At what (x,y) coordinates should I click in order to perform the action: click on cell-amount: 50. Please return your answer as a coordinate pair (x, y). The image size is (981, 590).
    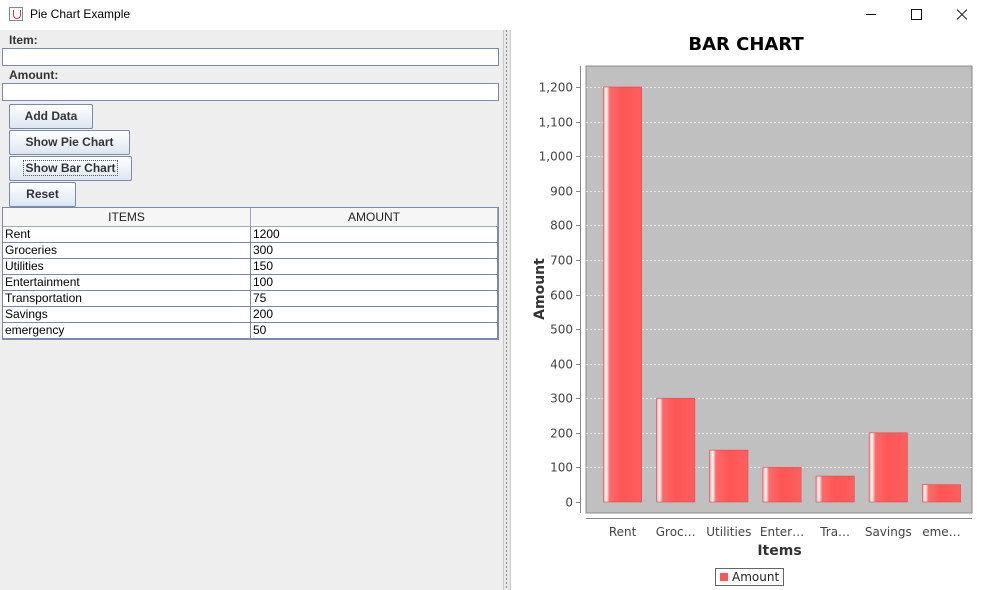
    Looking at the image, I should click on (374, 331).